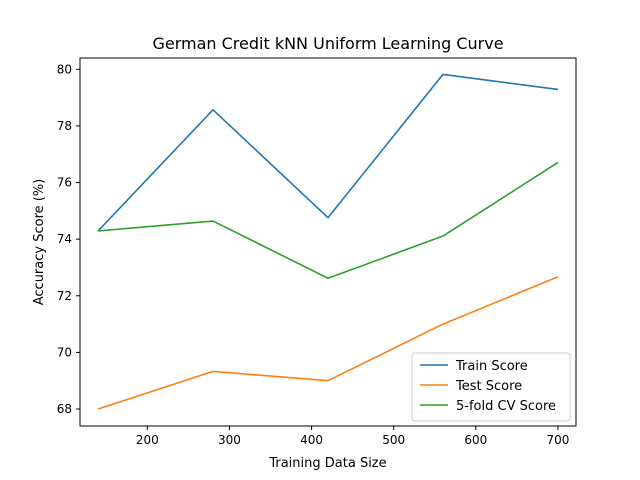 The width and height of the screenshot is (640, 480). Describe the element at coordinates (39, 242) in the screenshot. I see `y-axis-label: Accuracy Score (%)` at that location.